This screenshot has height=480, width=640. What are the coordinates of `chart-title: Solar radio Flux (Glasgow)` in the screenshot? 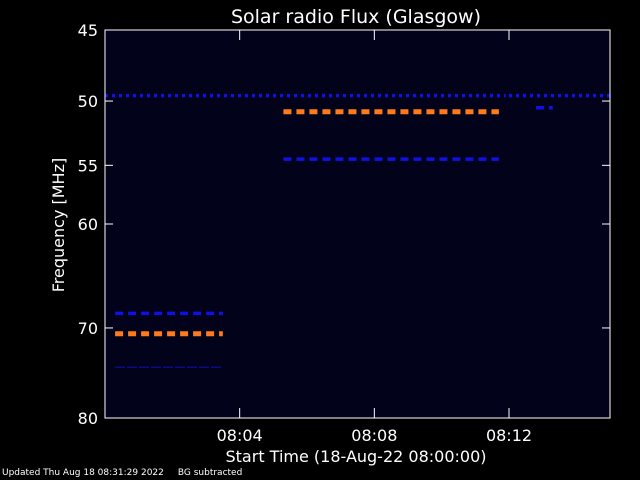 It's located at (356, 17).